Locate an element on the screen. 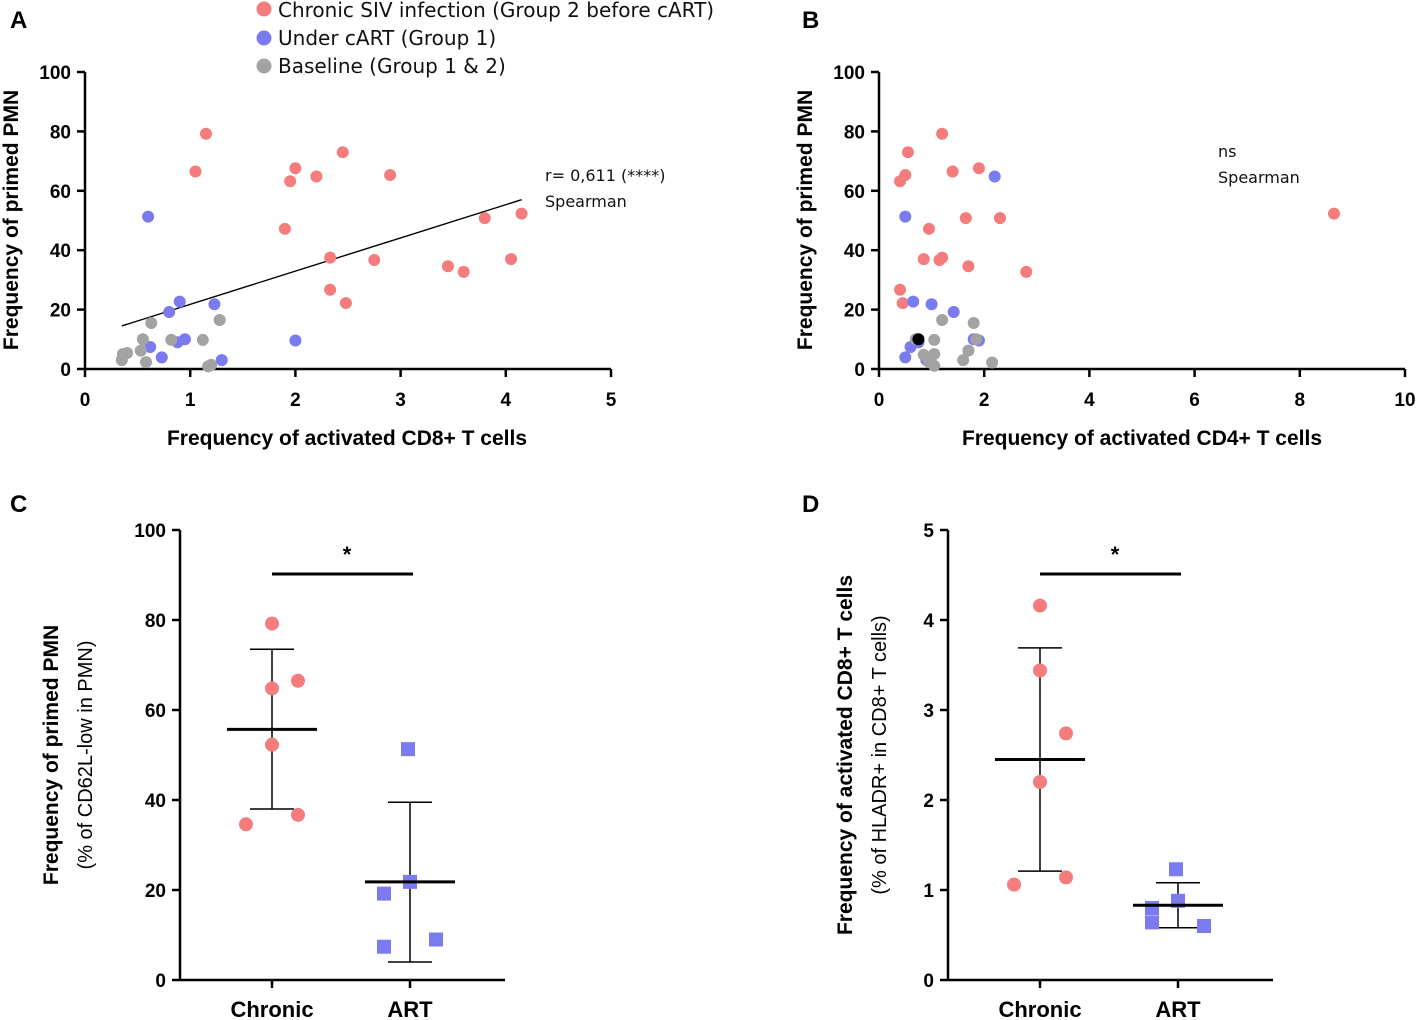  panel-a-annotation-r: r= 0,611 (****) is located at coordinates (605, 175).